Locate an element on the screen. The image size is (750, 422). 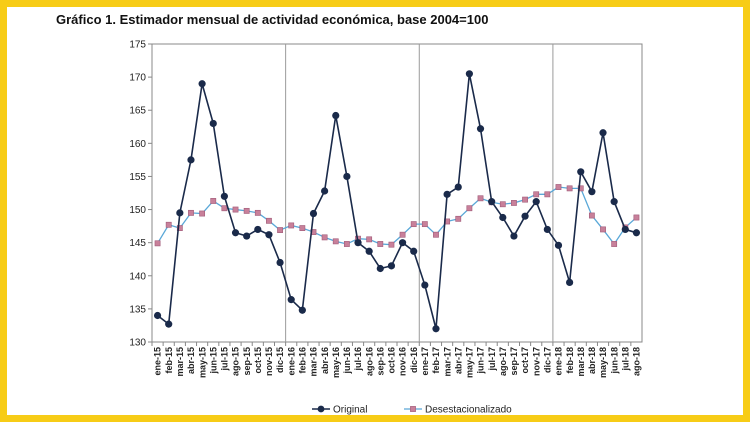
x-tick-label: ene-17 is located at coordinates (425, 361).